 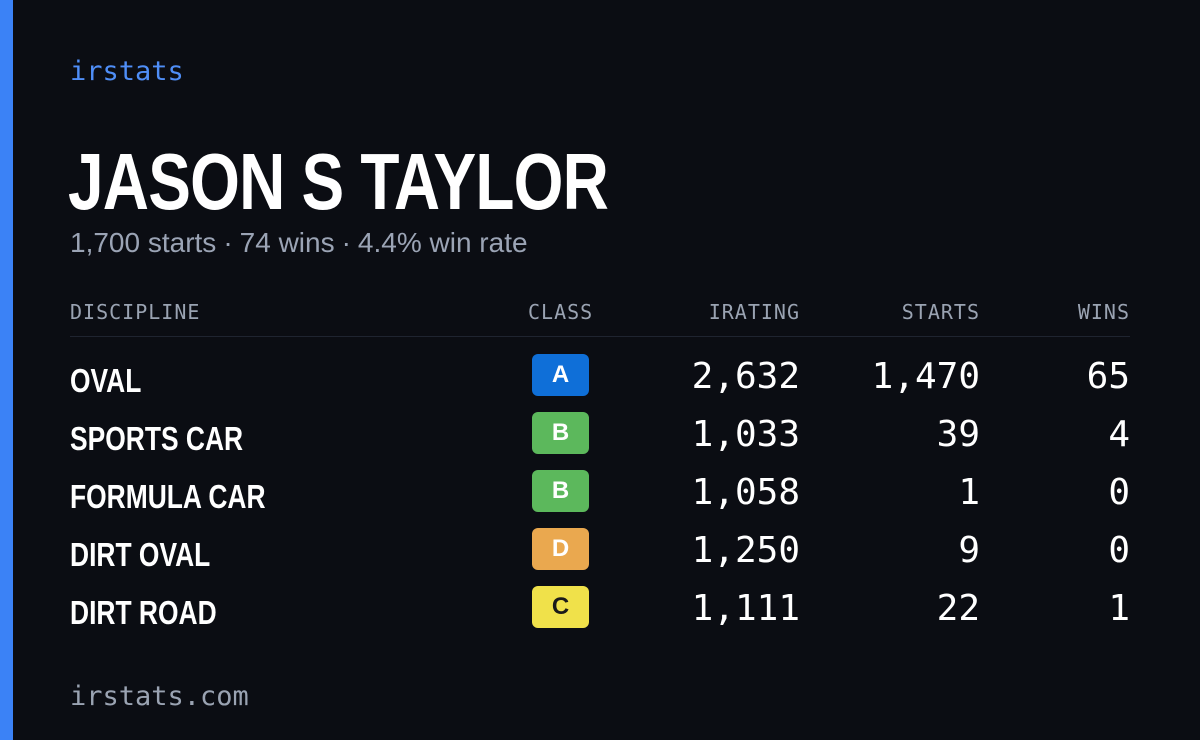 I want to click on discipline-name: DIRT OVAL, so click(x=140, y=554).